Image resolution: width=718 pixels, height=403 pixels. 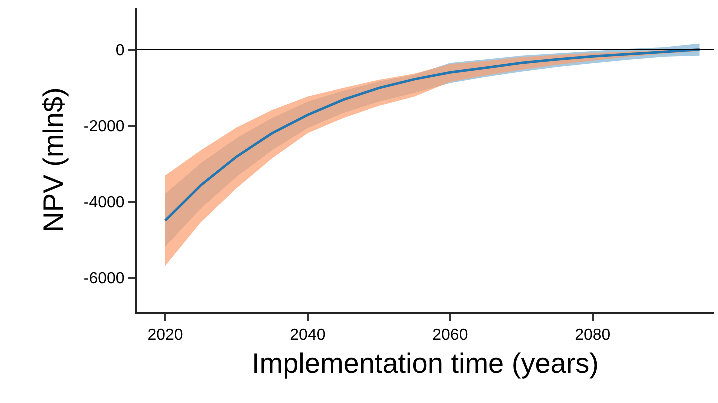 What do you see at coordinates (166, 335) in the screenshot?
I see `x-tick-label: 2020` at bounding box center [166, 335].